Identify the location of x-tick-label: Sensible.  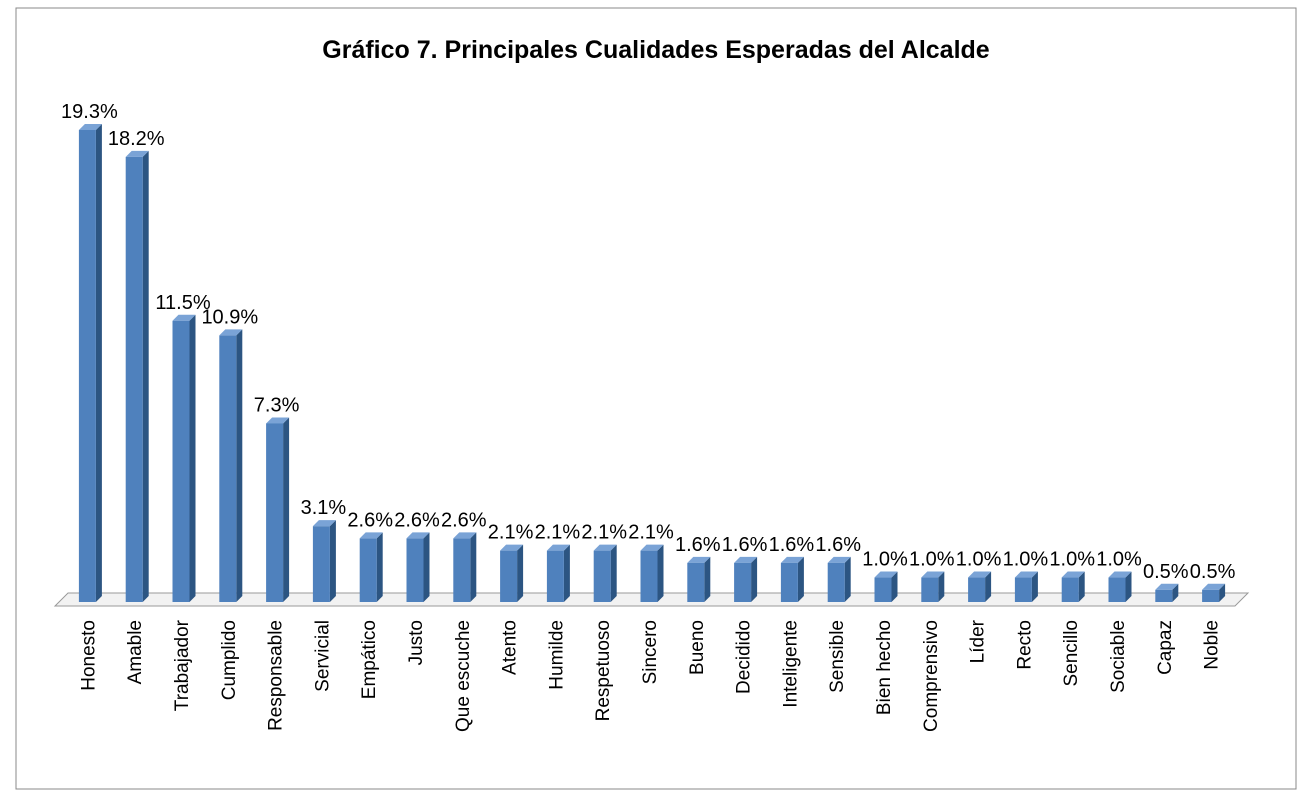
(837, 656).